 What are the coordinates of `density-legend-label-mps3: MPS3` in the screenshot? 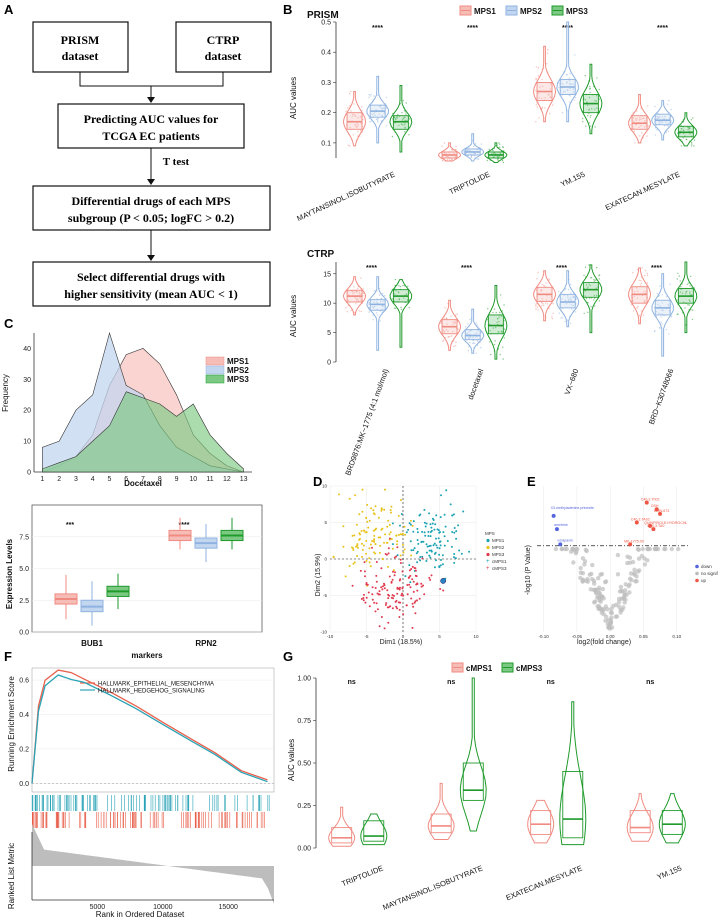 It's located at (238, 379).